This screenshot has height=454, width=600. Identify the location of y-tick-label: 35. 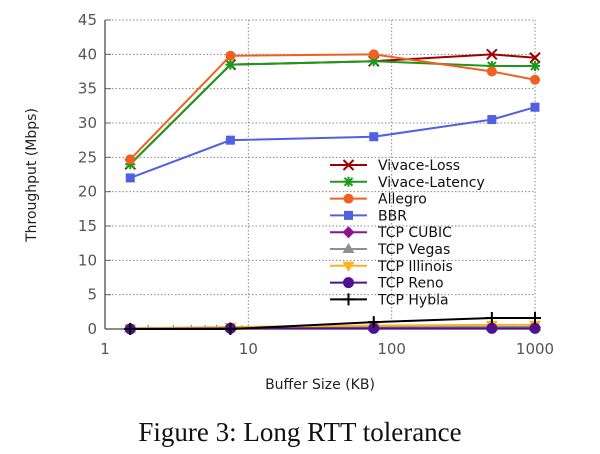
(87, 89).